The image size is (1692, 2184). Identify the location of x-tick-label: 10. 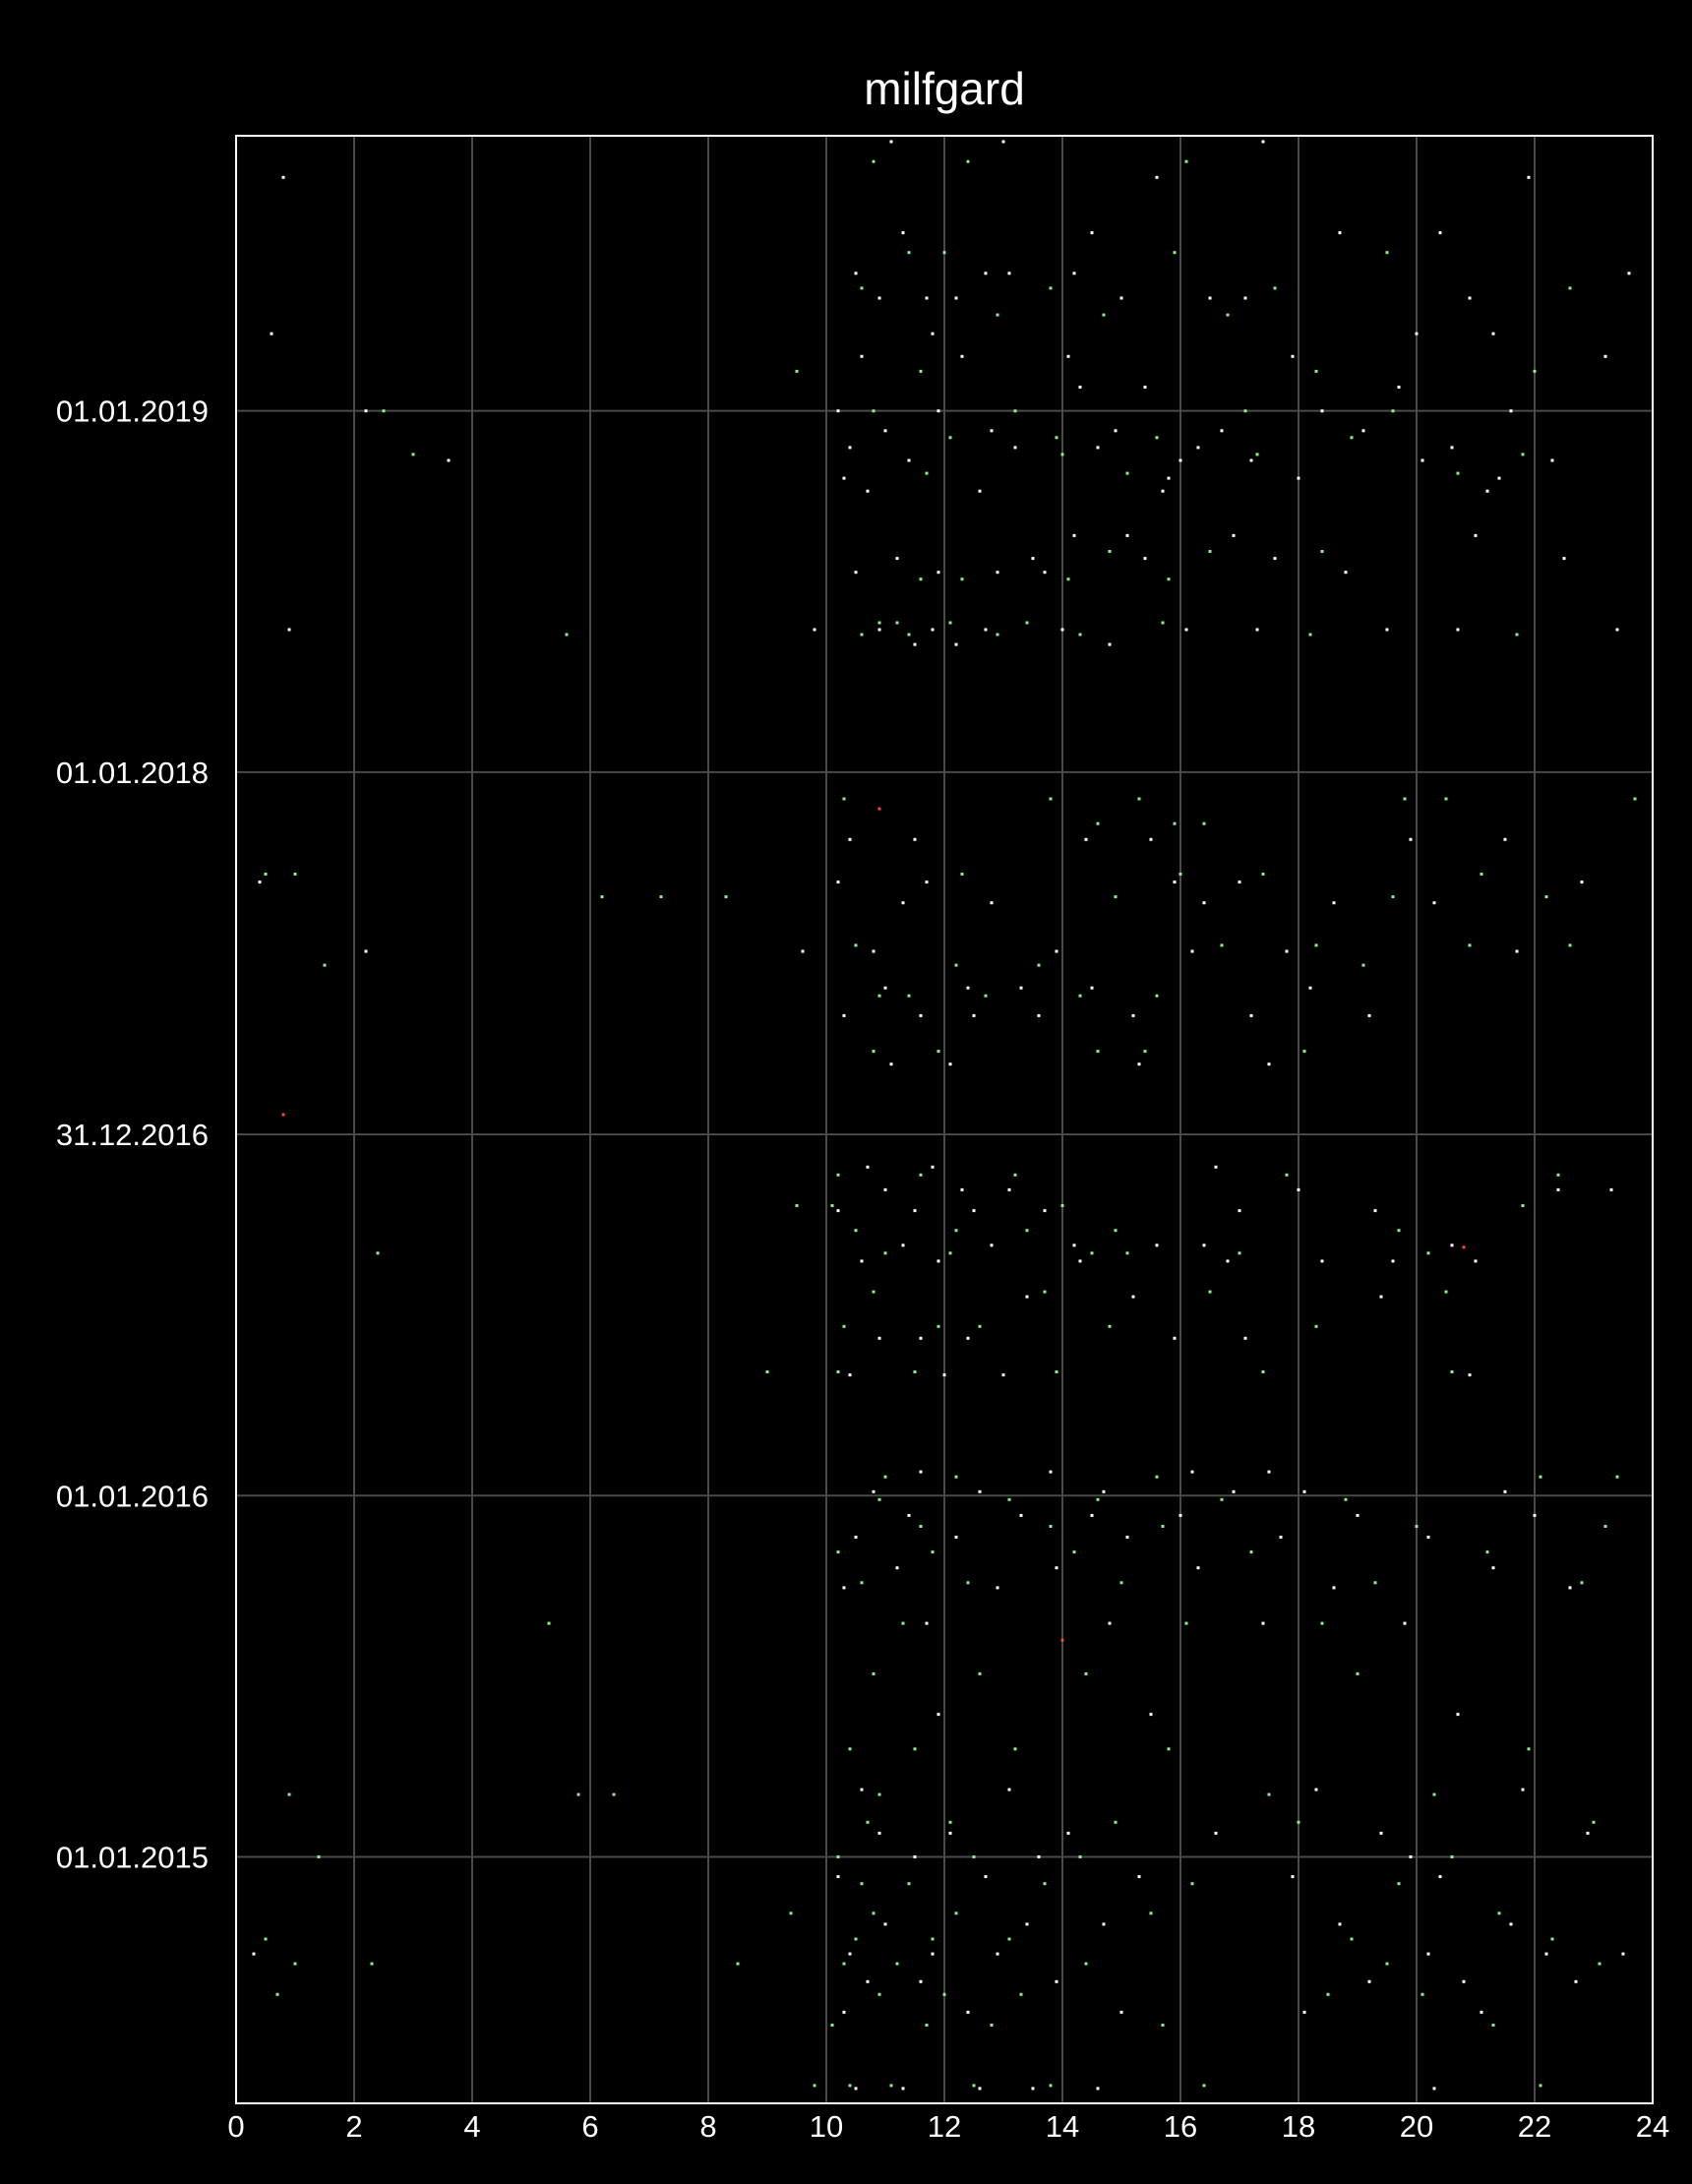
(826, 2126).